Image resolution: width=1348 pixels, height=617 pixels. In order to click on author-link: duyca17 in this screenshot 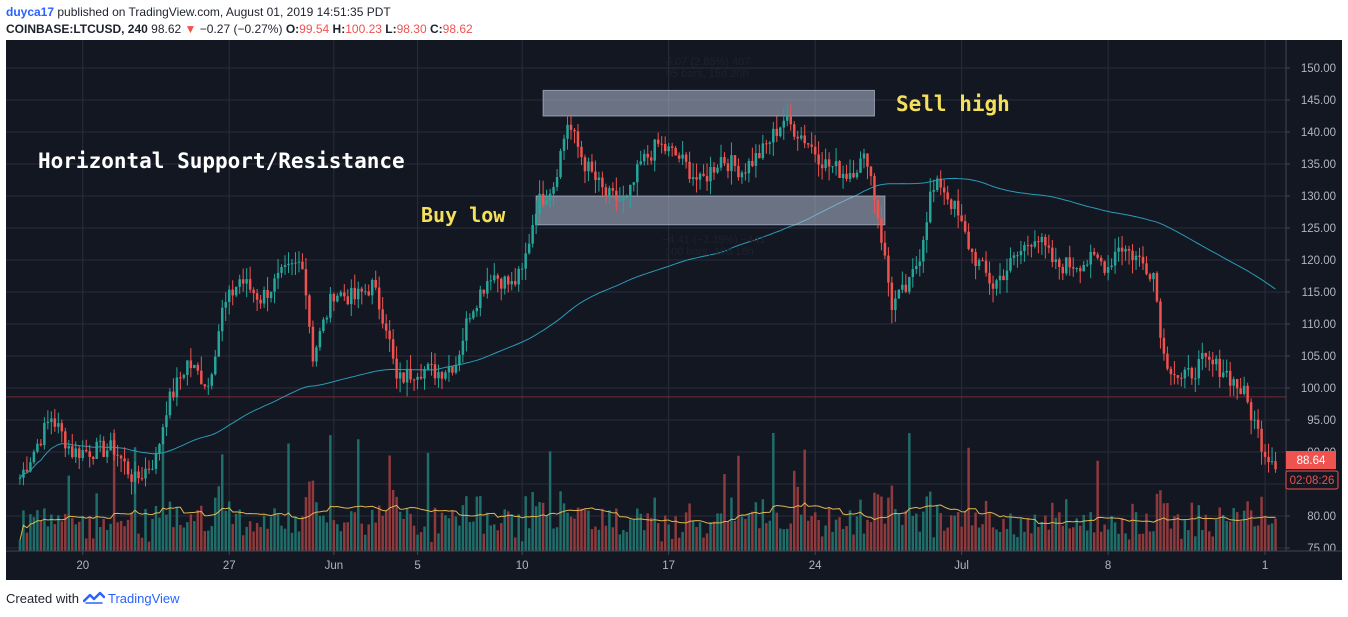, I will do `click(30, 12)`.